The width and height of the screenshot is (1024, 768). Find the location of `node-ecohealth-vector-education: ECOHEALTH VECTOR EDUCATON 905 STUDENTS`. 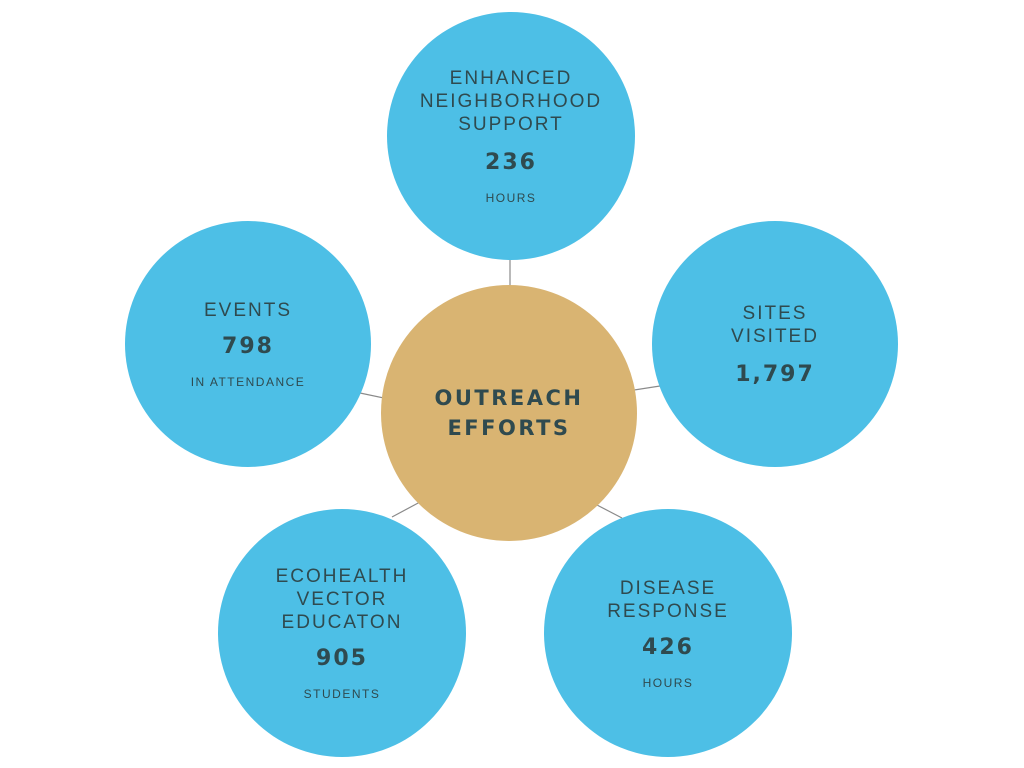

node-ecohealth-vector-education: ECOHEALTH VECTOR EDUCATON 905 STUDENTS is located at coordinates (342, 633).